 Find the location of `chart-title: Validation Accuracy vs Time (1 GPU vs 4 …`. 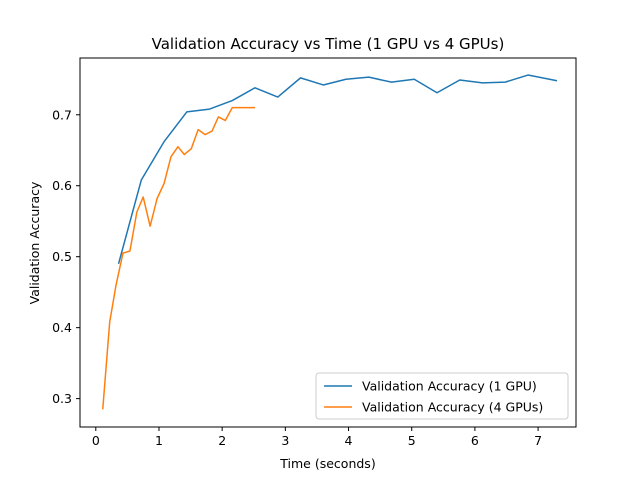

chart-title: Validation Accuracy vs Time (1 GPU vs 4 … is located at coordinates (328, 44).